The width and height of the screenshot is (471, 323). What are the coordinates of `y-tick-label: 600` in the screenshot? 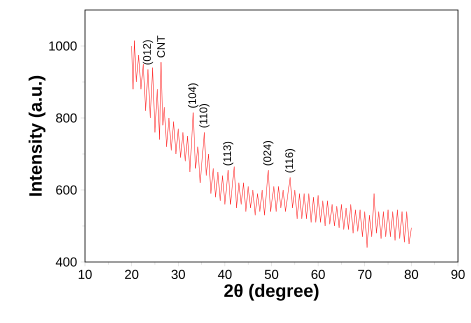 It's located at (66, 190).